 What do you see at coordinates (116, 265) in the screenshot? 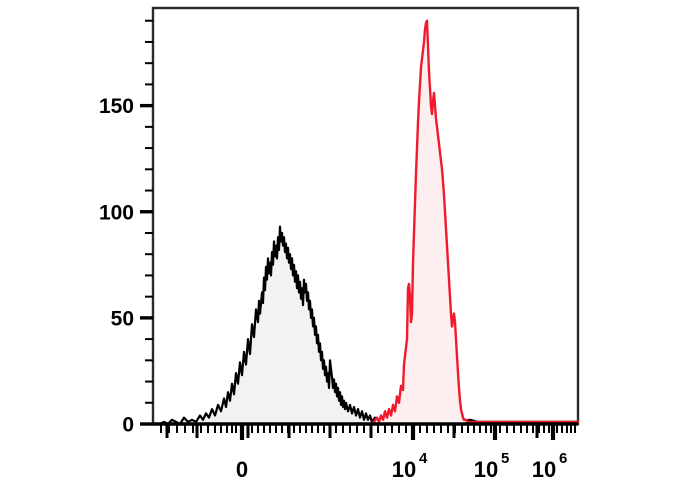
I see `y-axis-tick-labels: 0 50 100 150` at bounding box center [116, 265].